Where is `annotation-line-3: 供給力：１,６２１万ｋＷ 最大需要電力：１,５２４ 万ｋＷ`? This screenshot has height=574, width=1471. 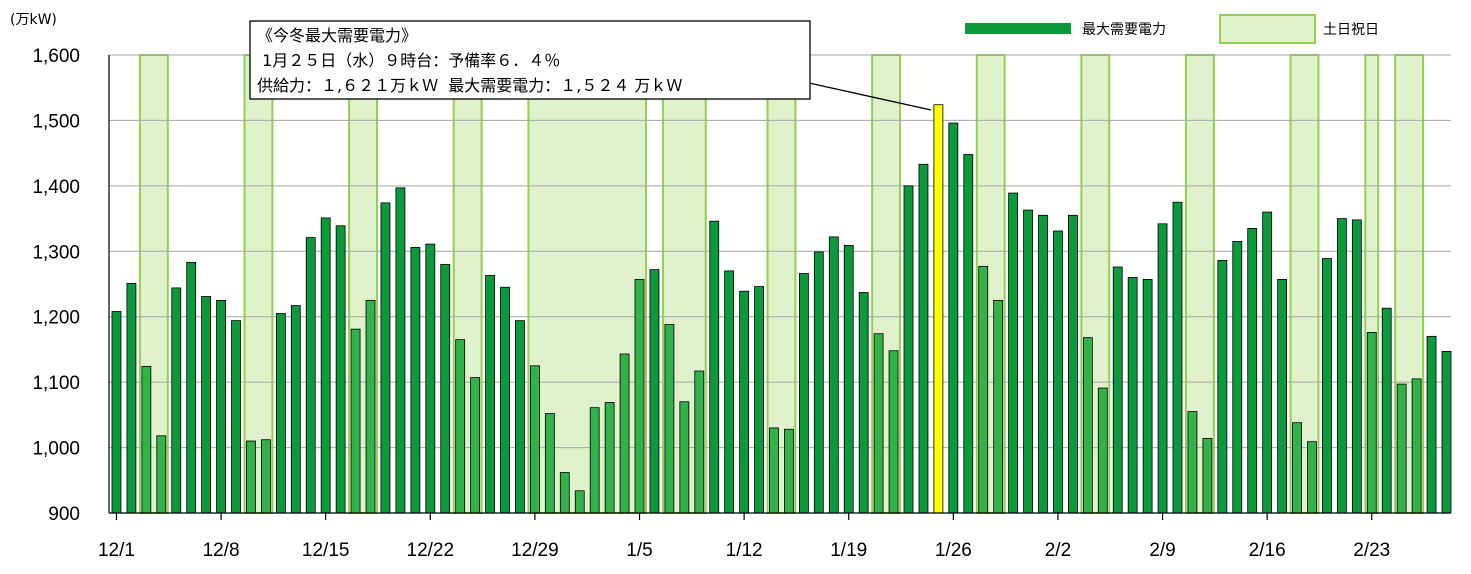
annotation-line-3: 供給力：１,６２１万ｋＷ 最大需要電力：１,５２４ 万ｋＷ is located at coordinates (469, 85).